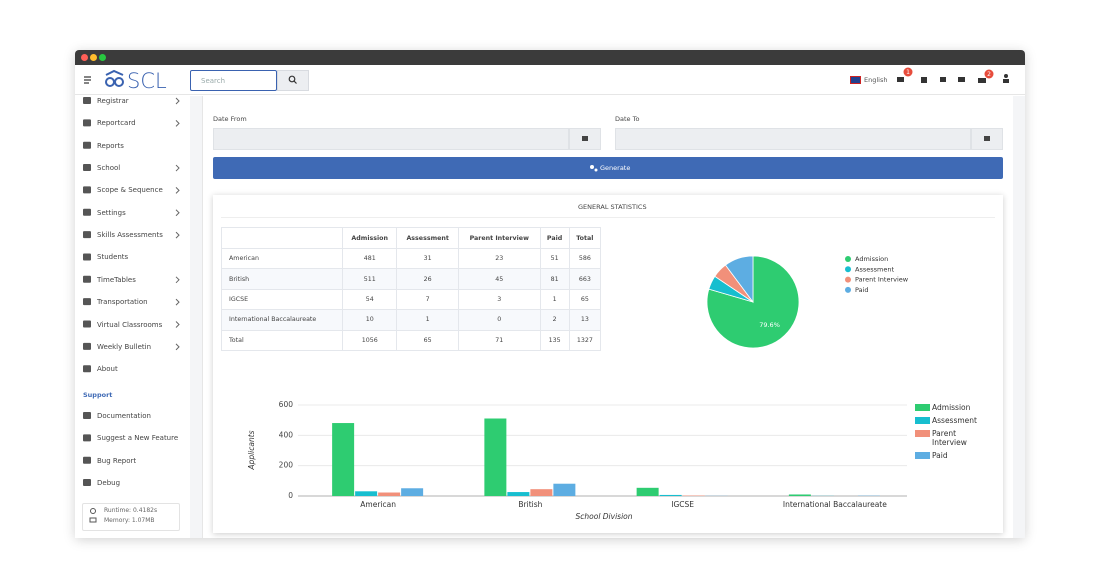 The height and width of the screenshot is (588, 1100). I want to click on support-item: Suggest a New Feature, so click(138, 438).